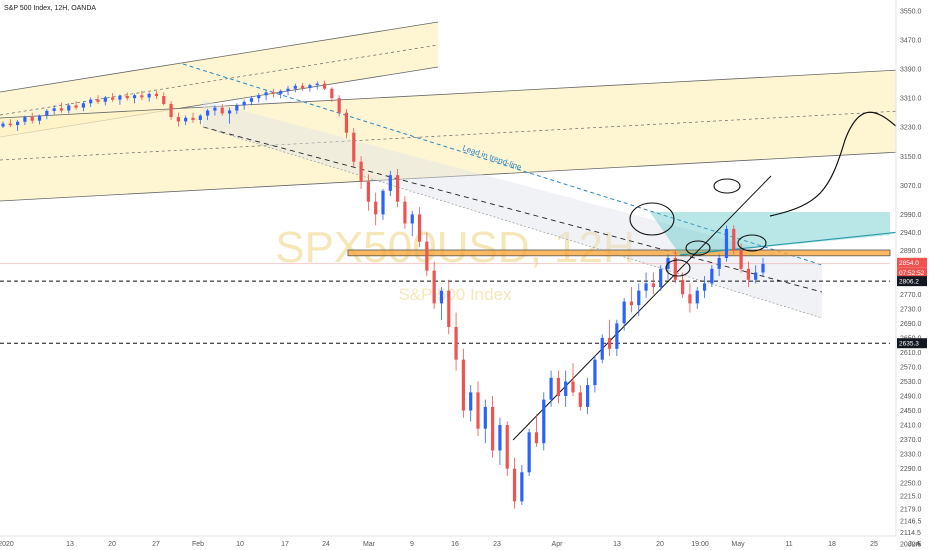 Image resolution: width=932 pixels, height=550 pixels. I want to click on countdown-tag-bg, so click(912, 272).